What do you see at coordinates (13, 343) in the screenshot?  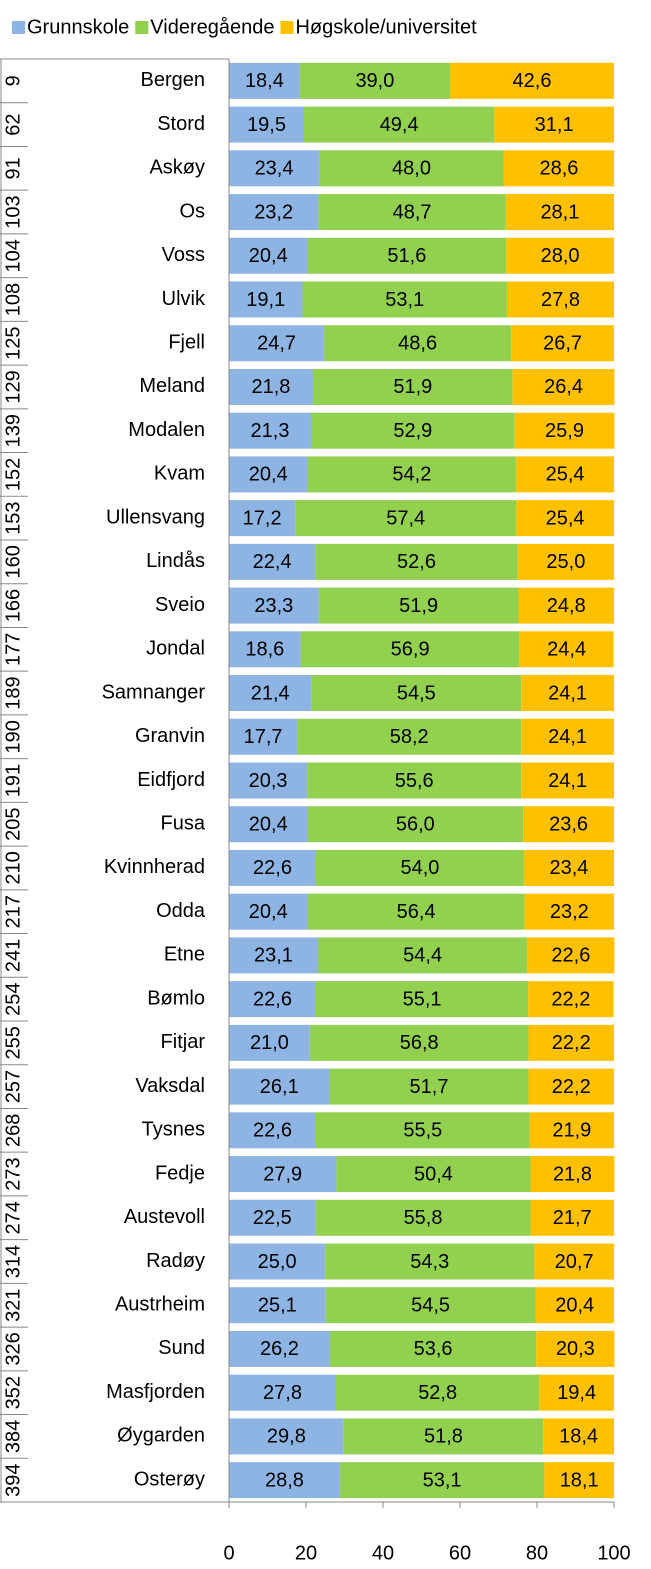 I see `rank-label: 125` at bounding box center [13, 343].